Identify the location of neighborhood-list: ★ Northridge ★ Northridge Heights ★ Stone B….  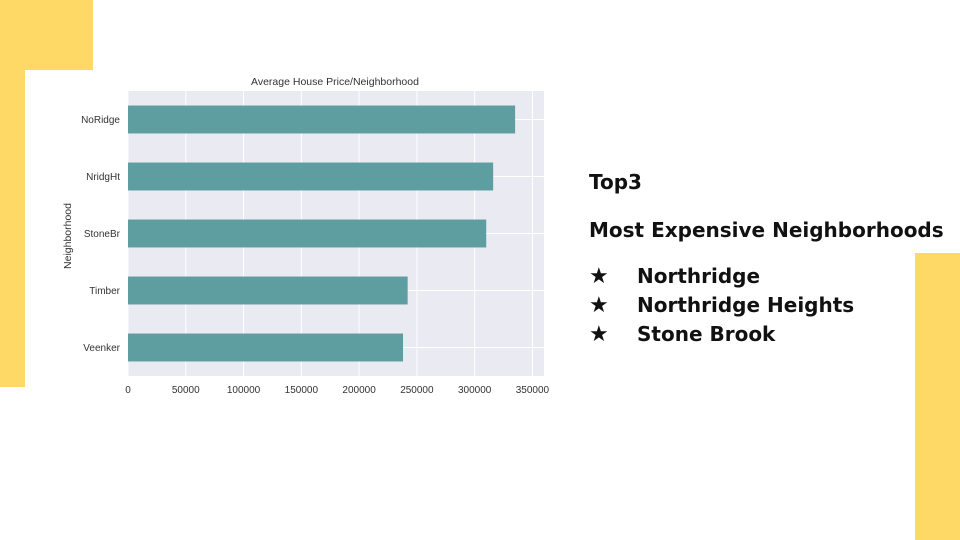
(769, 305).